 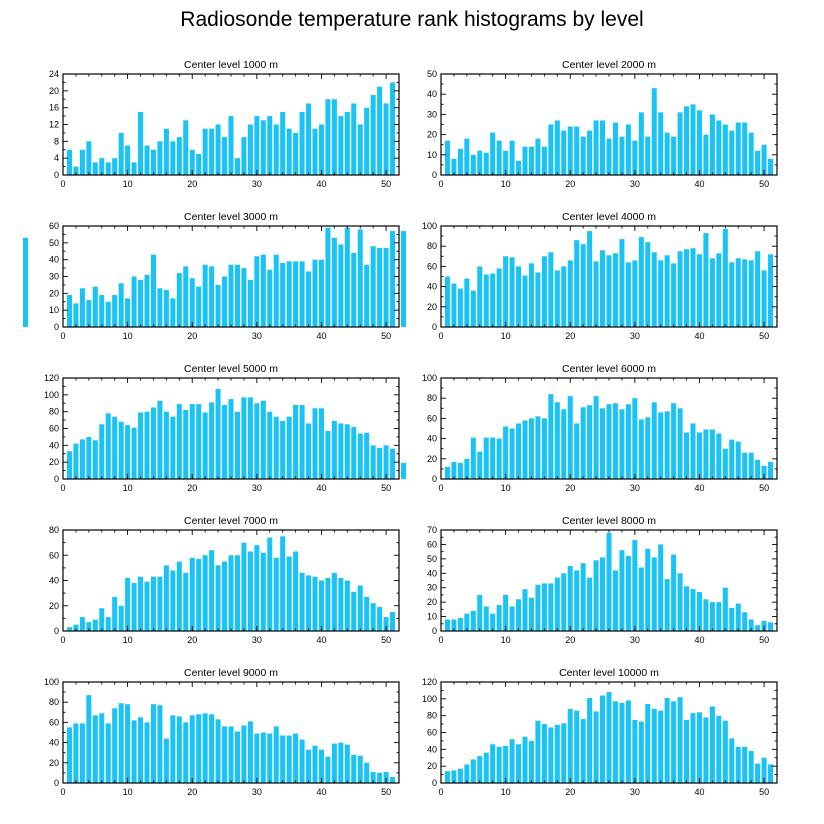 What do you see at coordinates (56, 158) in the screenshot?
I see `y-tick-label: 4` at bounding box center [56, 158].